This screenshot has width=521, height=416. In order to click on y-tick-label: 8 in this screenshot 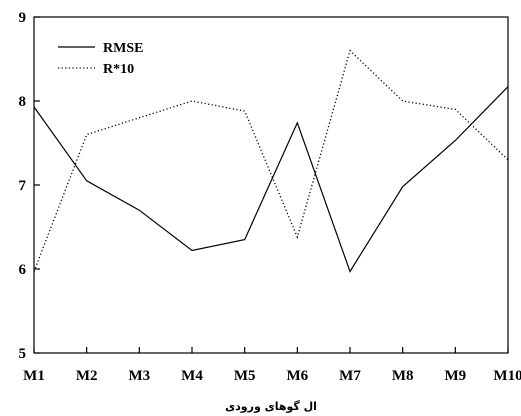, I will do `click(23, 102)`.